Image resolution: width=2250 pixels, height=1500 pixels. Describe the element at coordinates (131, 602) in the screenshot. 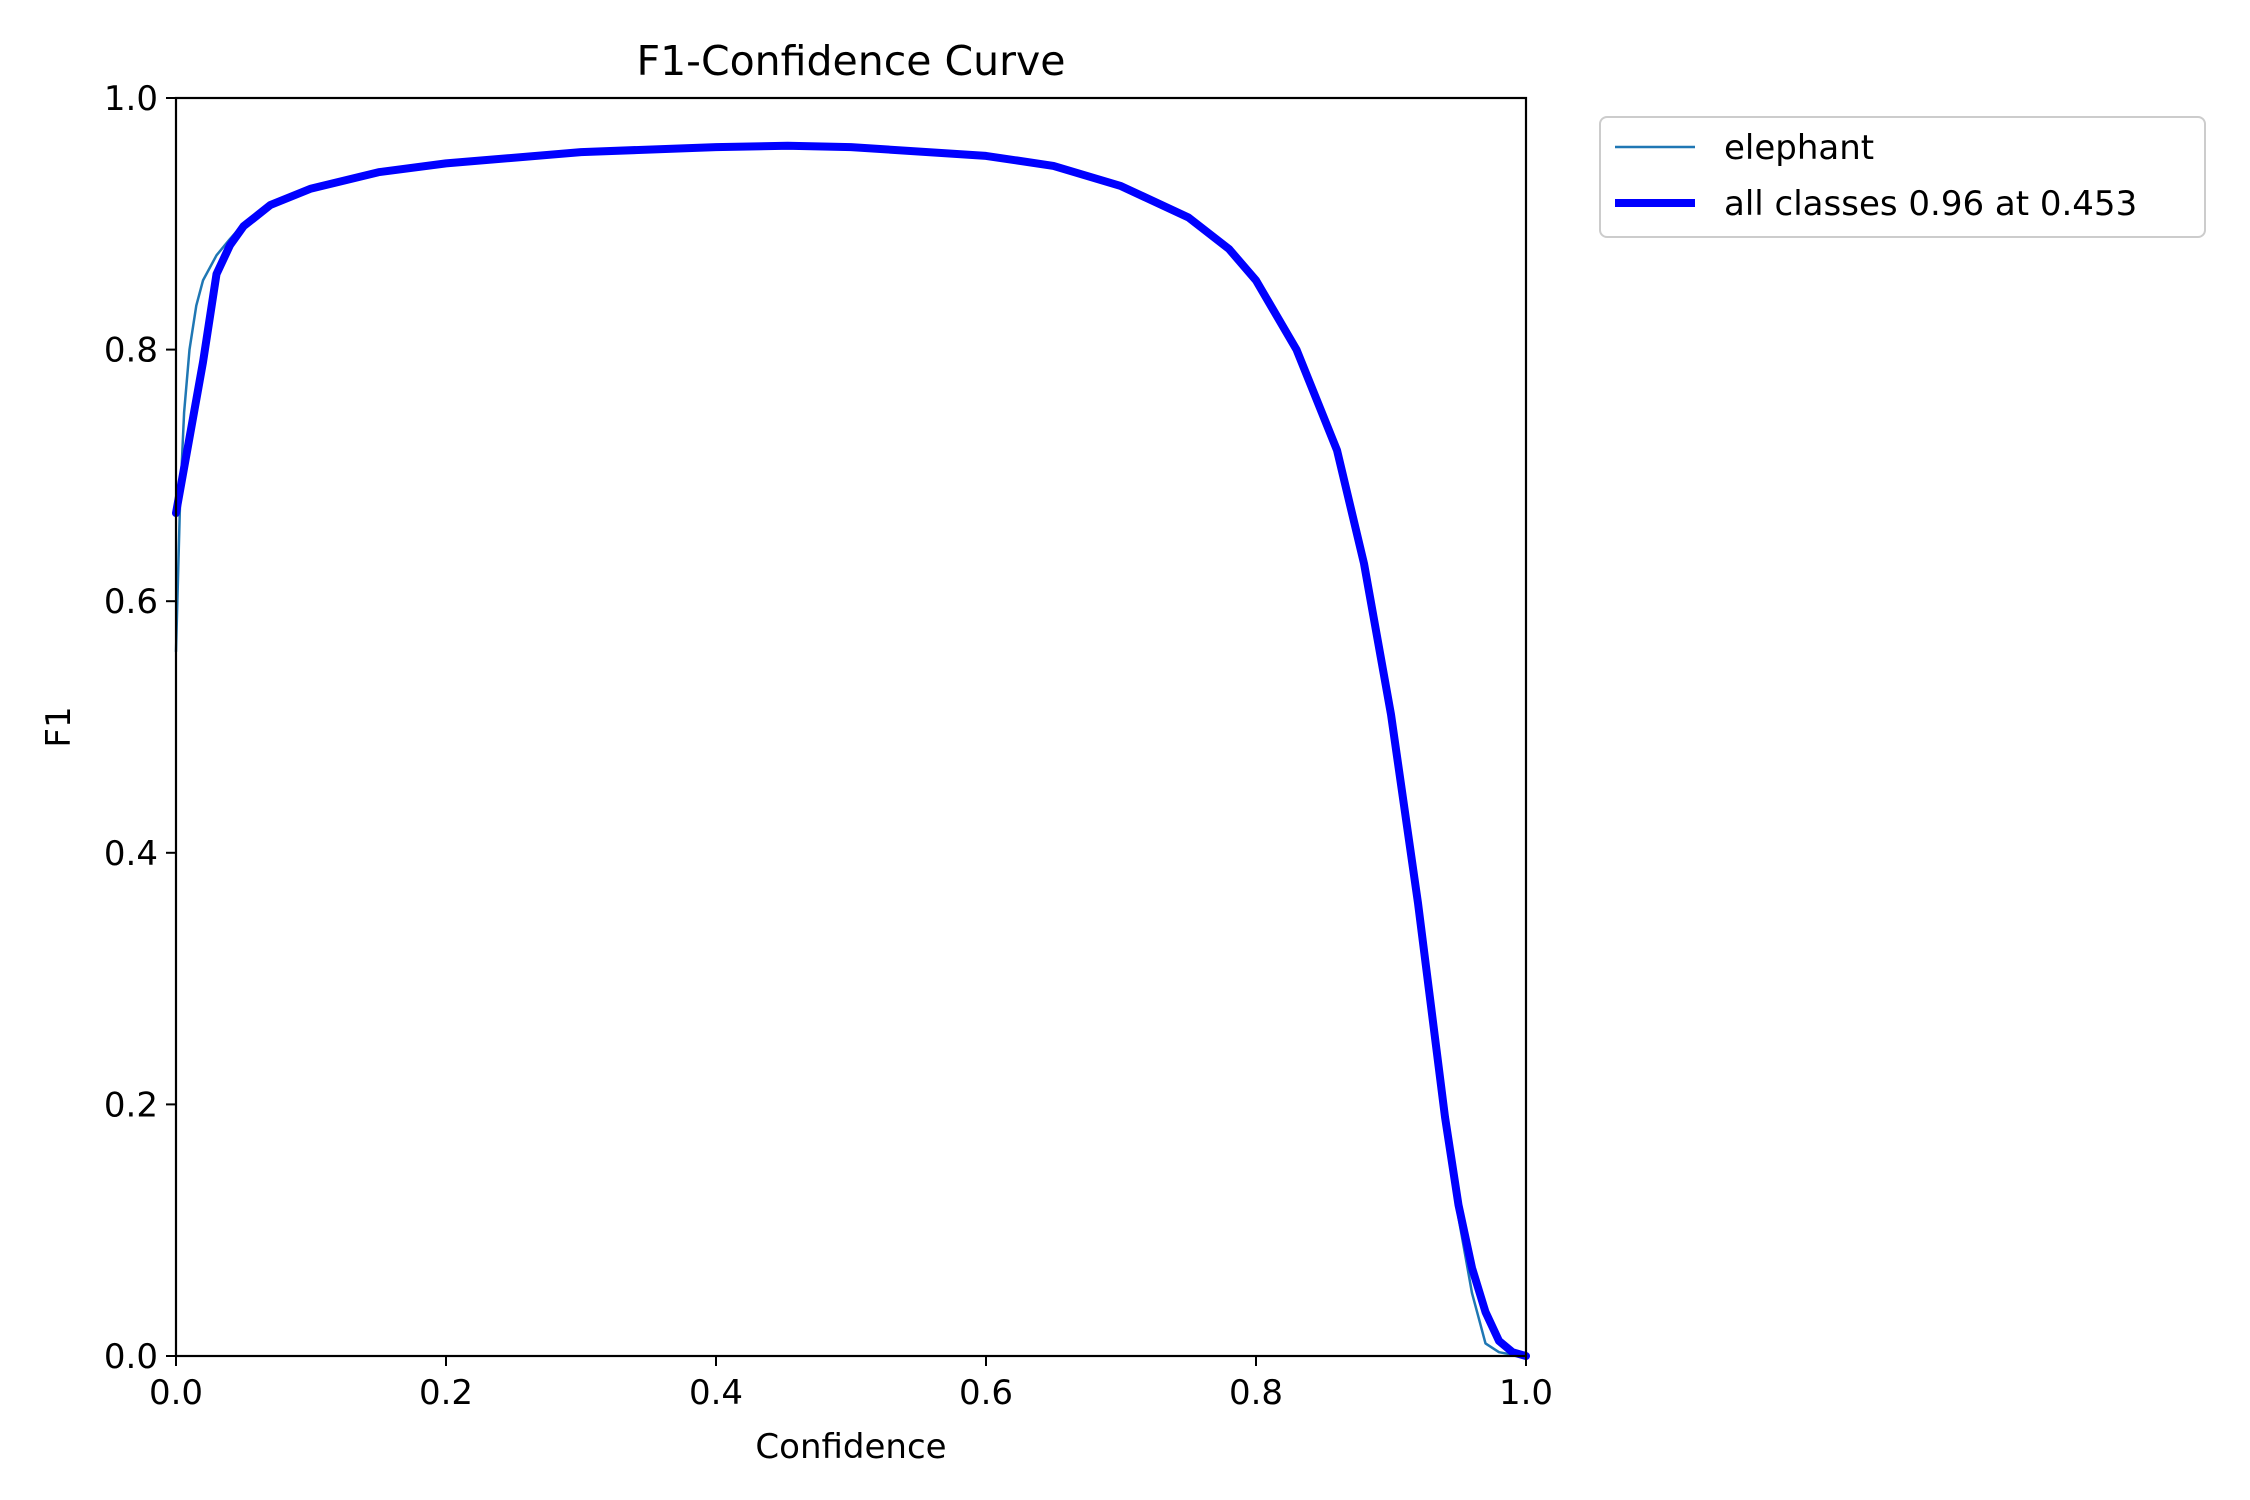

I see `y-tick-label: 0.6` at that location.